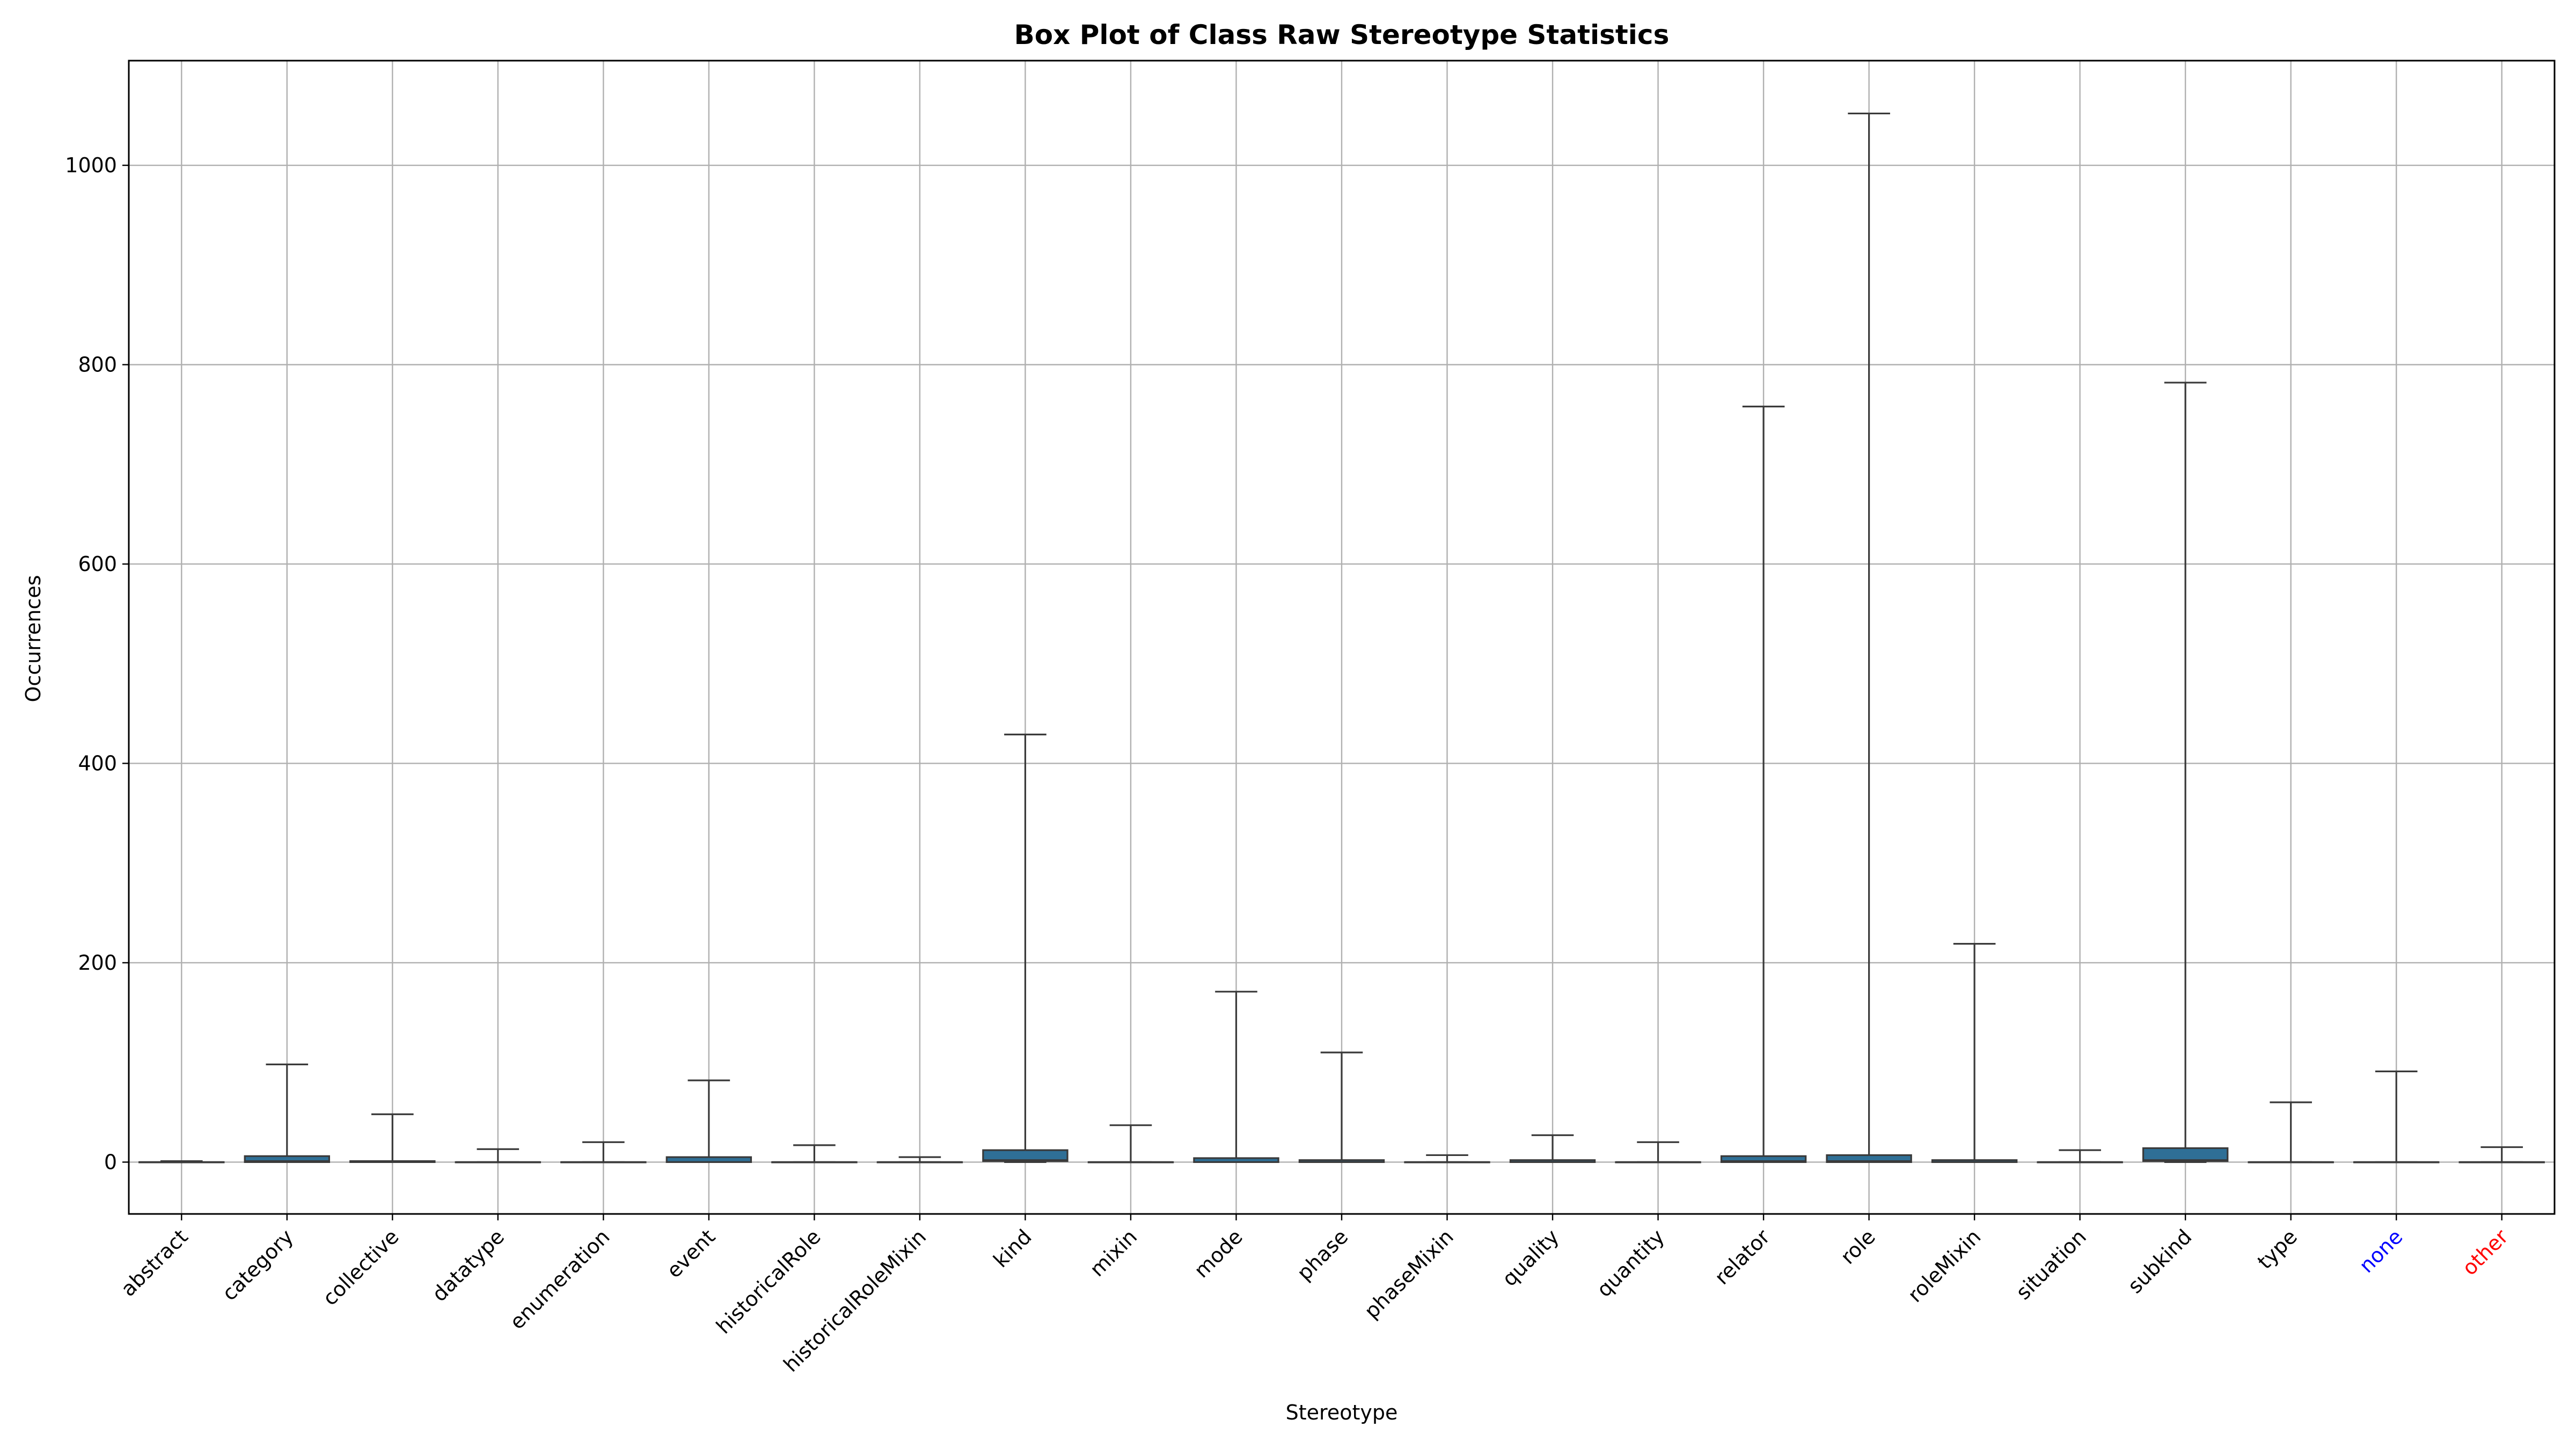  I want to click on y-tick-label: 1000, so click(91, 165).